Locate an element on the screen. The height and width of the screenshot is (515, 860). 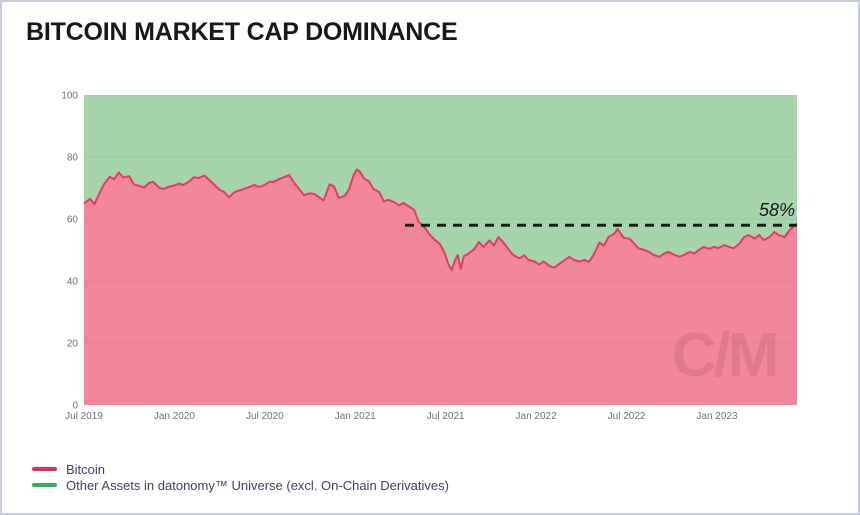
y-tick-0: 0 is located at coordinates (75, 406).